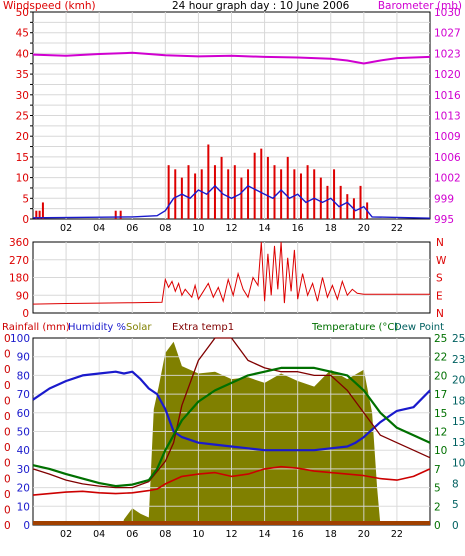 The height and width of the screenshot is (556, 465). I want to click on barometer-tick-label: 1027, so click(447, 34).